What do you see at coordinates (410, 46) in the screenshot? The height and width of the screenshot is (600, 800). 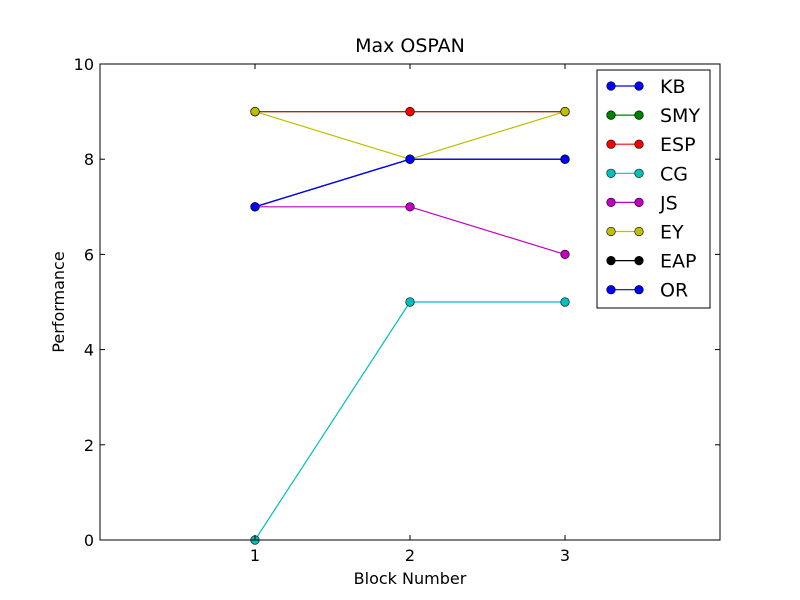 I see `chart-title: Max OSPAN` at bounding box center [410, 46].